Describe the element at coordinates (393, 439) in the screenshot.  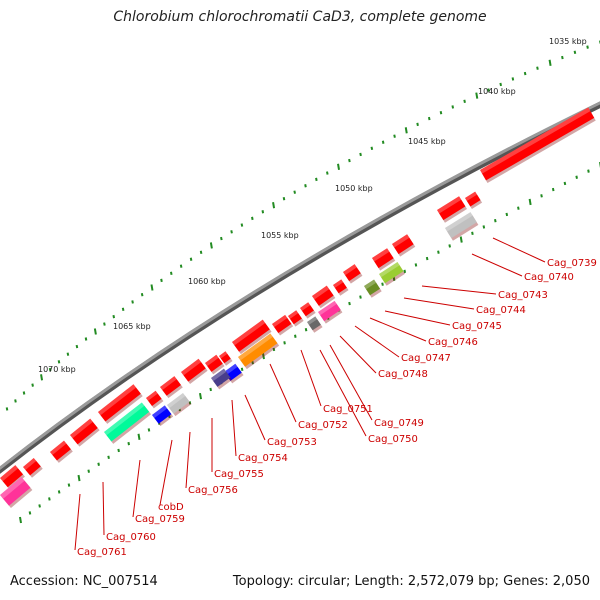
I see `gene-label: Cag_0750` at that location.